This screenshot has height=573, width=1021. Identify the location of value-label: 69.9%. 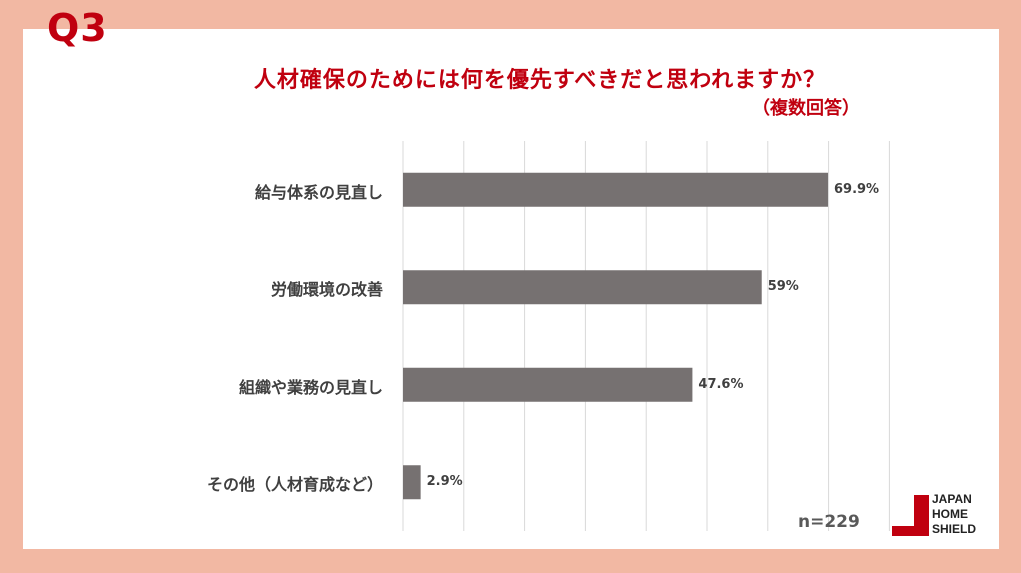
(856, 189).